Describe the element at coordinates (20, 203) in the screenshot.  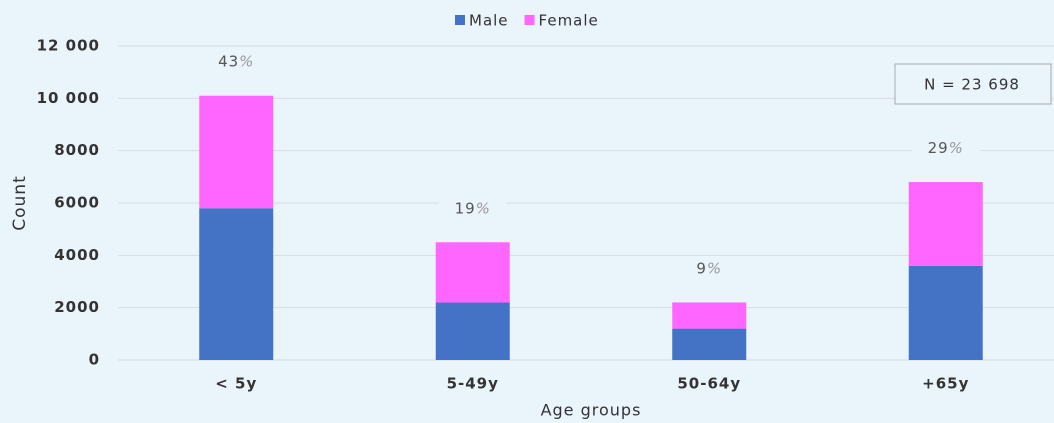
I see `y-axis-title: Count` at that location.